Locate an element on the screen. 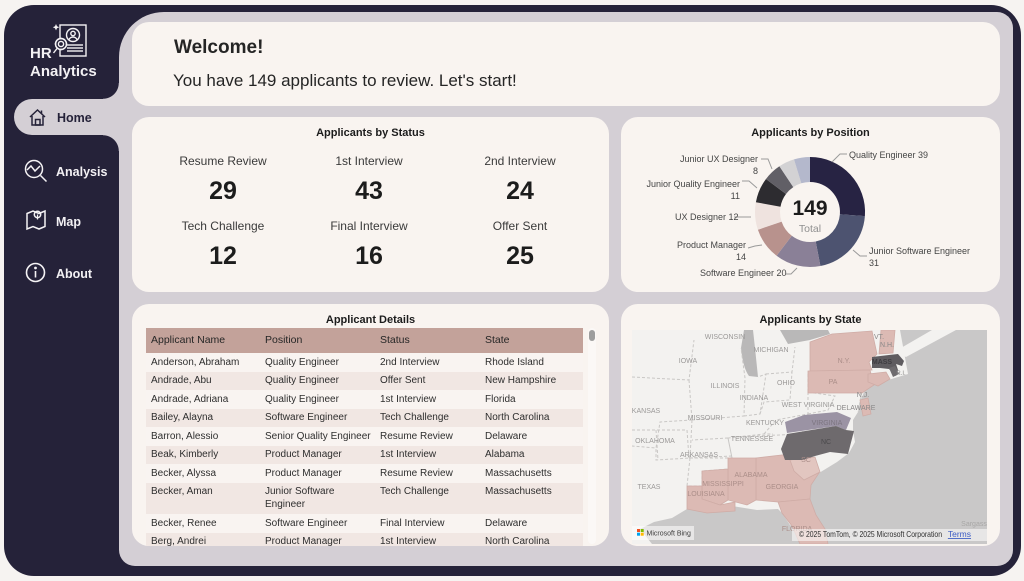  svg-text: MISSISSIPPI is located at coordinates (723, 484).